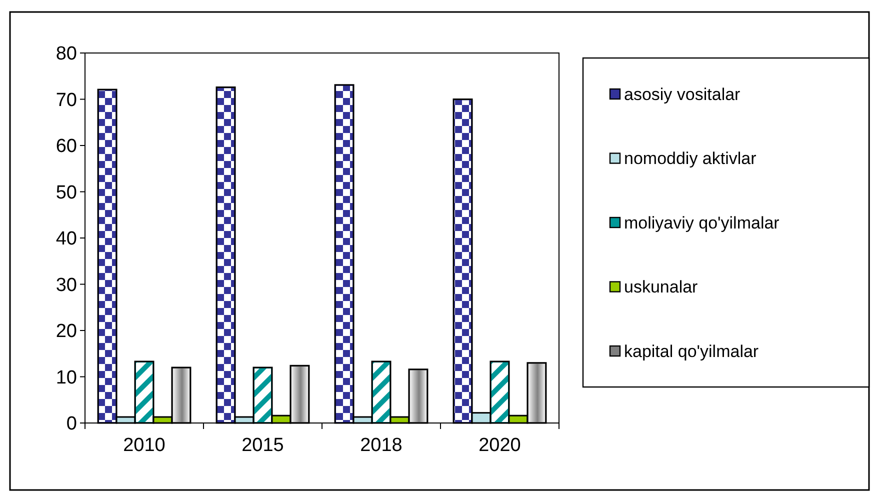  I want to click on legend-label: moliyaviy qo'yilmalar, so click(702, 222).